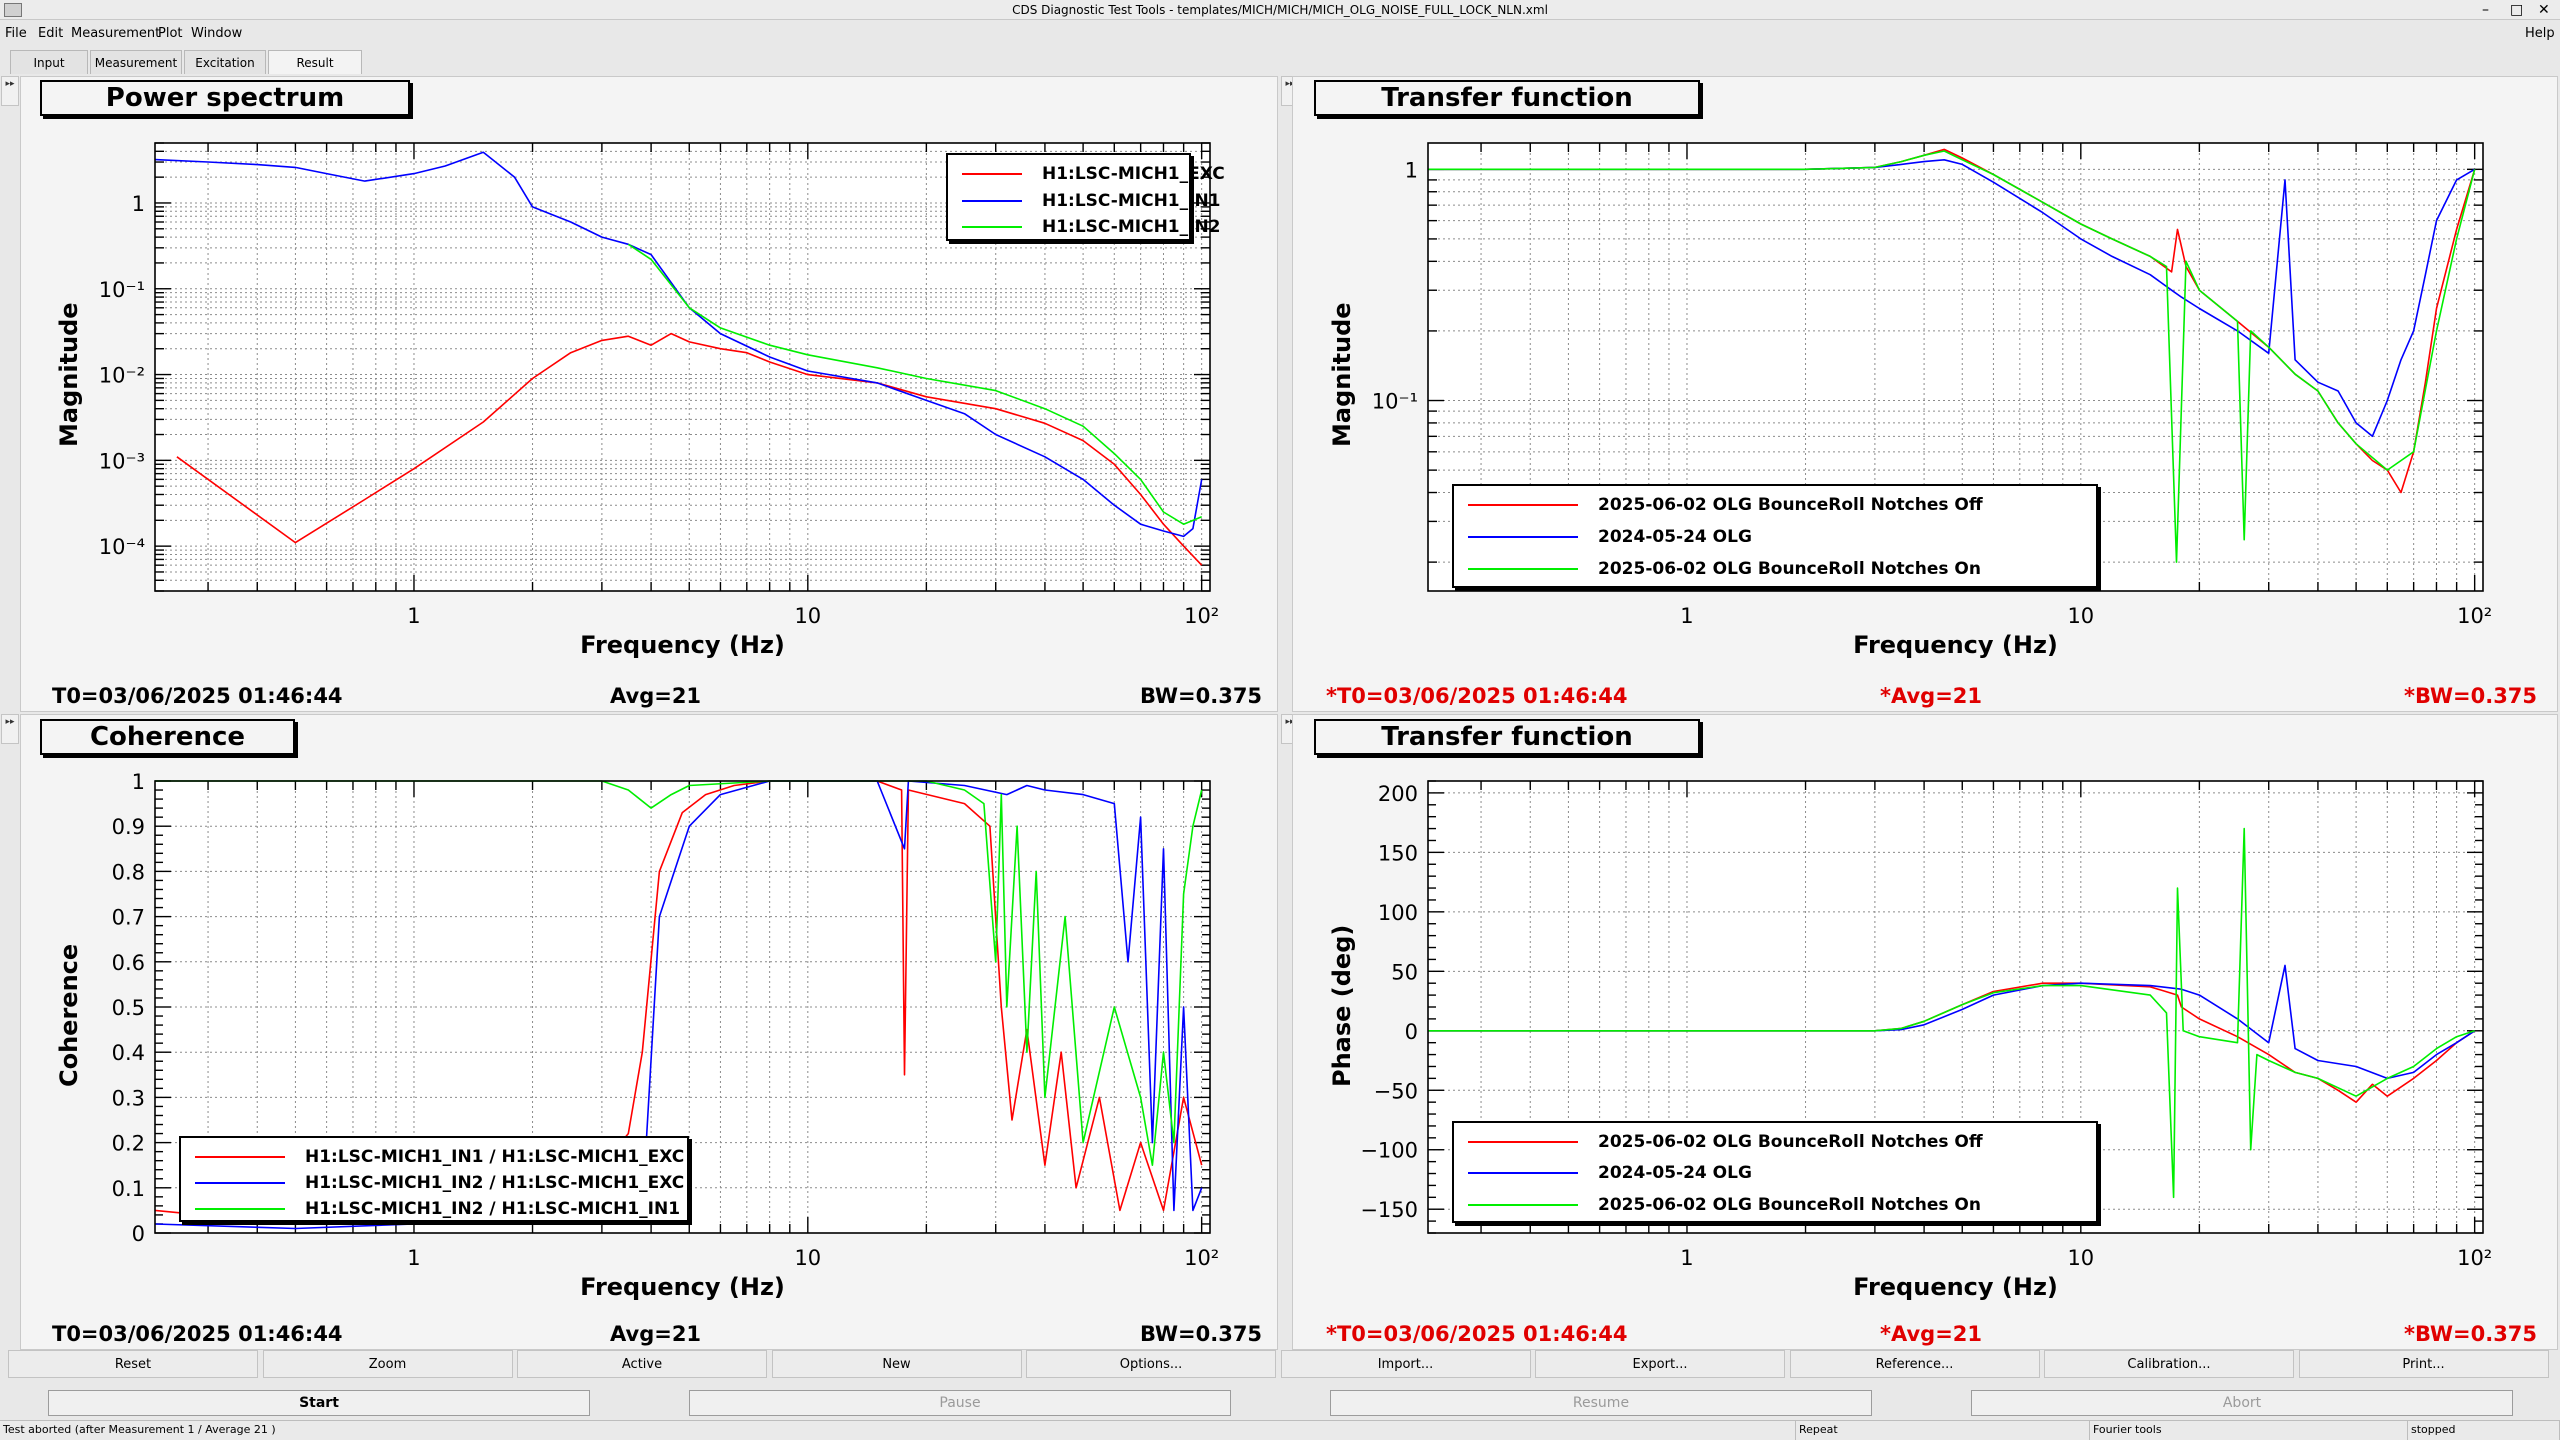 This screenshot has width=2560, height=1440. I want to click on y-tick-label: 0.2, so click(128, 1144).